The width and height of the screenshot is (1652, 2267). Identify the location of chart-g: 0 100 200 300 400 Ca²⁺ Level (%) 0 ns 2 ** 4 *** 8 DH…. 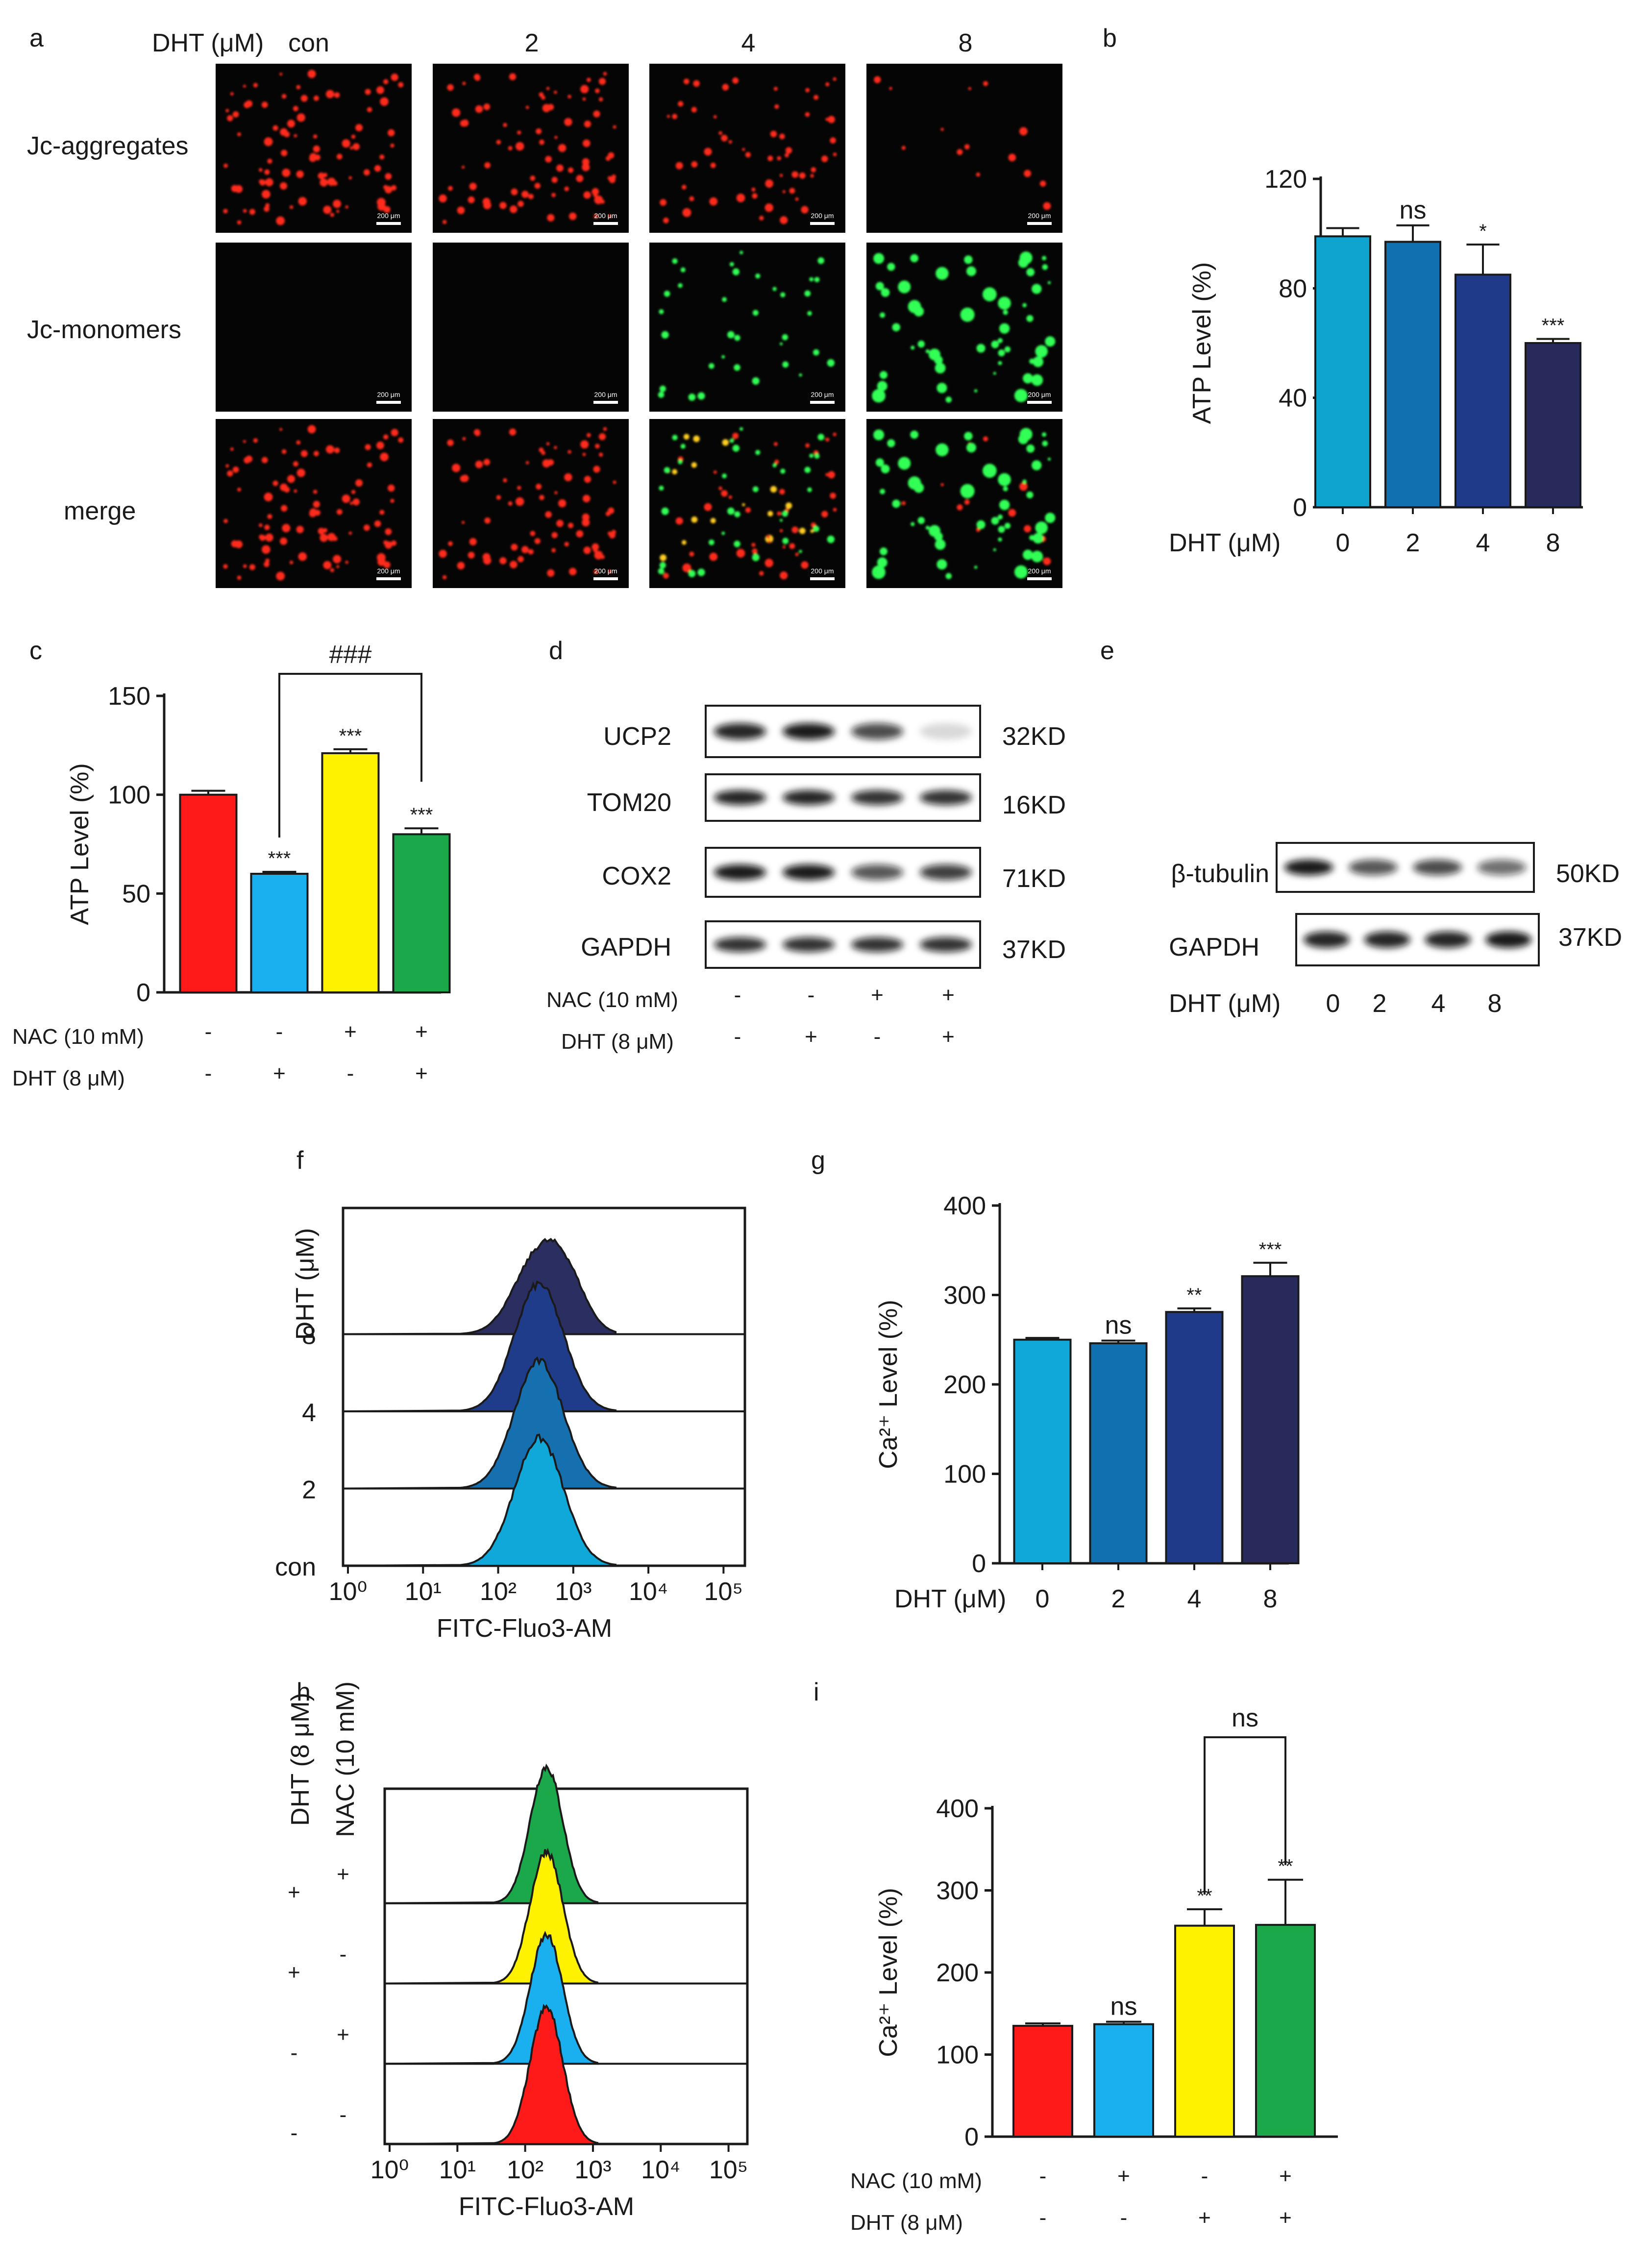
(1087, 1402).